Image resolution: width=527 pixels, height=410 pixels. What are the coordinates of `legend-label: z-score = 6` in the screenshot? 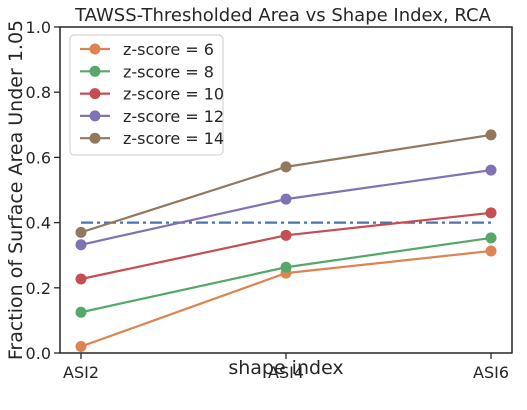 It's located at (168, 49).